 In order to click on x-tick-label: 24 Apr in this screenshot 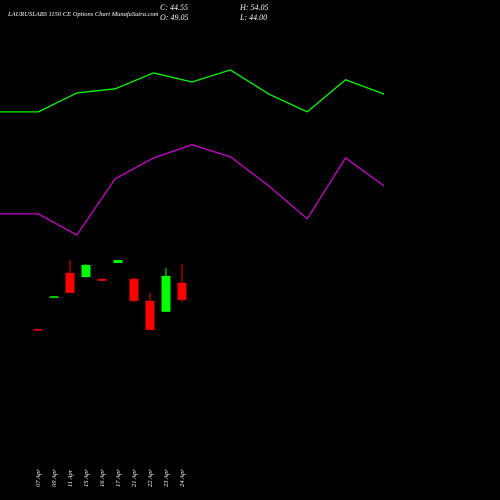, I will do `click(182, 478)`.